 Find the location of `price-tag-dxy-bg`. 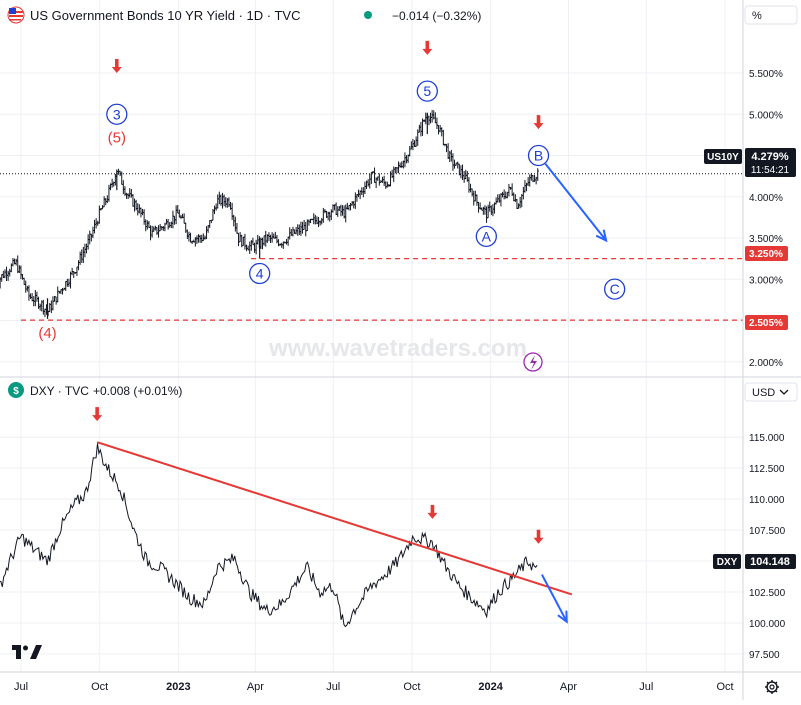

price-tag-dxy-bg is located at coordinates (770, 561).